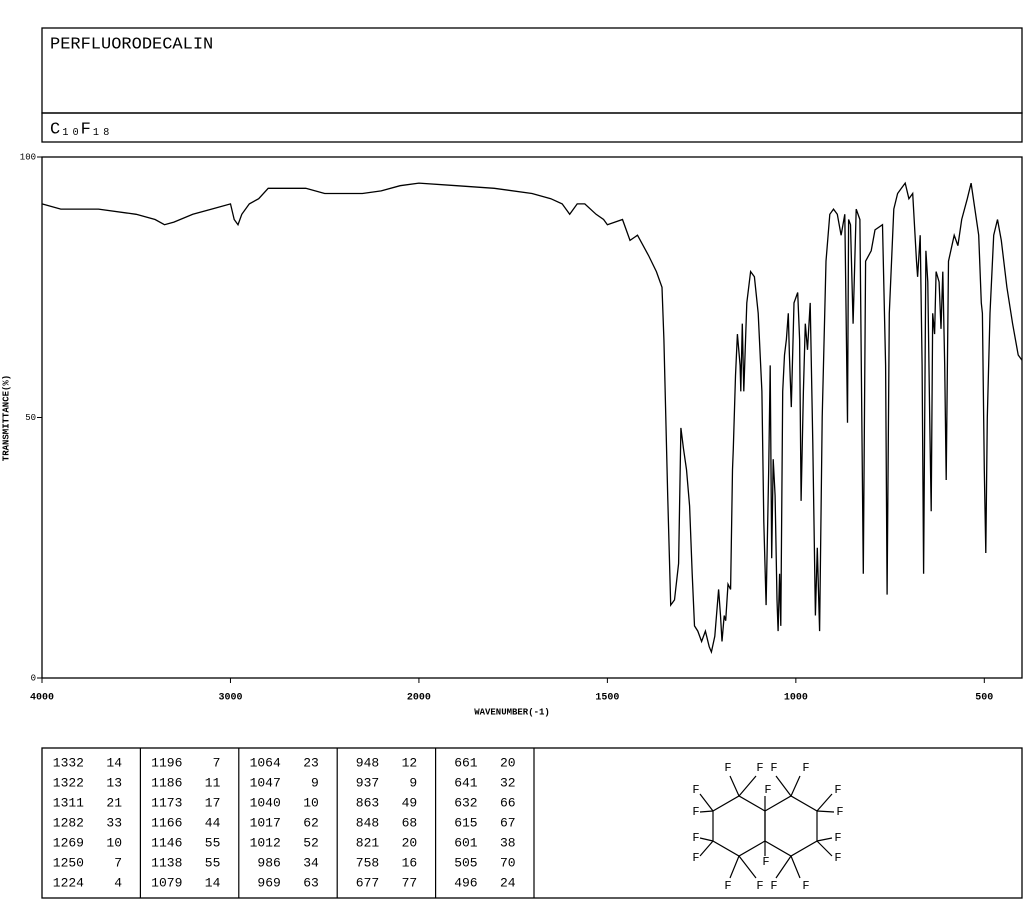 The height and width of the screenshot is (905, 1024). I want to click on peak-transmittance: 23, so click(311, 762).